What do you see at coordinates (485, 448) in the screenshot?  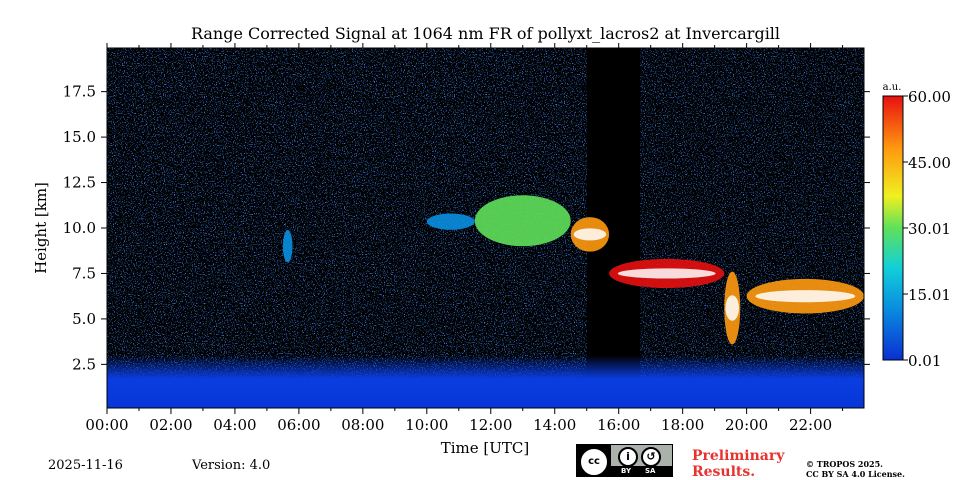 I see `x-axis-label: Time [UTC]` at bounding box center [485, 448].